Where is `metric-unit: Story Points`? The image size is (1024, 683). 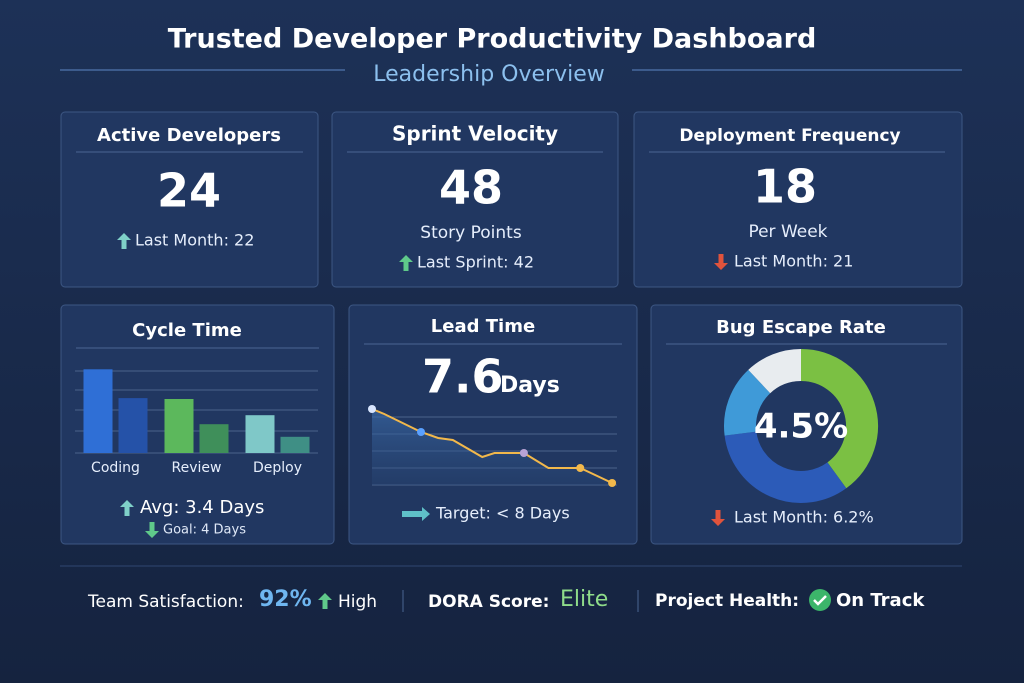
metric-unit: Story Points is located at coordinates (471, 233).